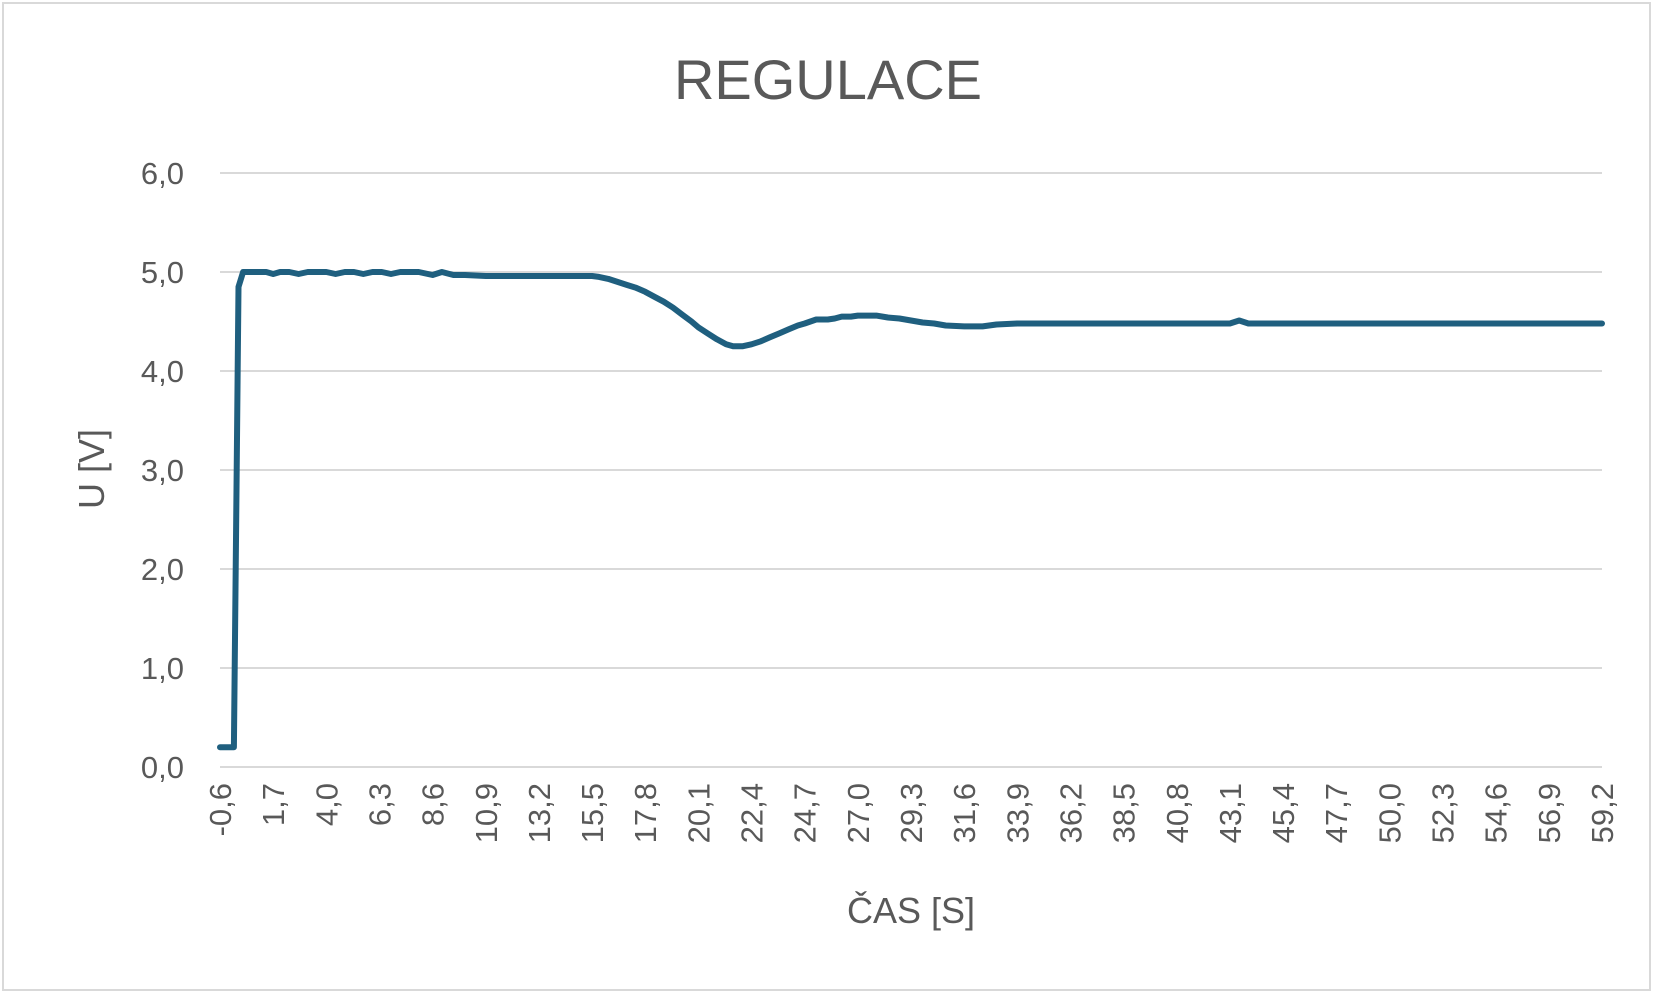  What do you see at coordinates (1070, 813) in the screenshot?
I see `x-tick-label: 36,2` at bounding box center [1070, 813].